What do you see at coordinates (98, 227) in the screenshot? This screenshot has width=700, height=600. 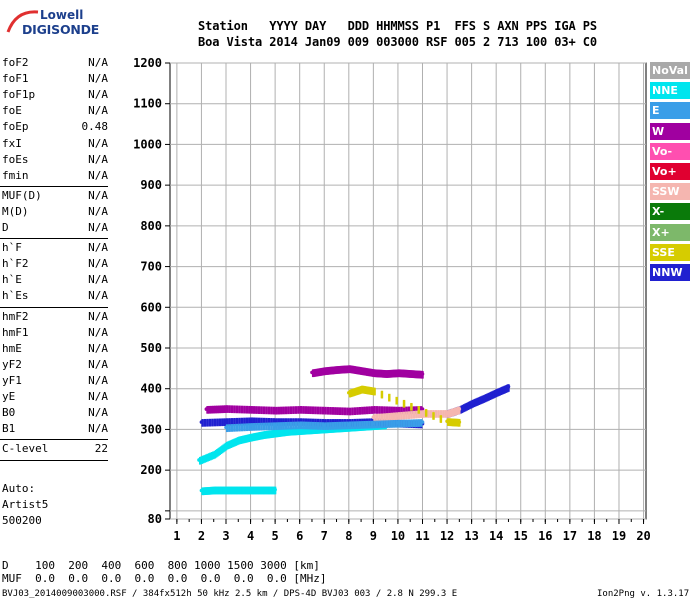 I see `param-value: N/A` at bounding box center [98, 227].